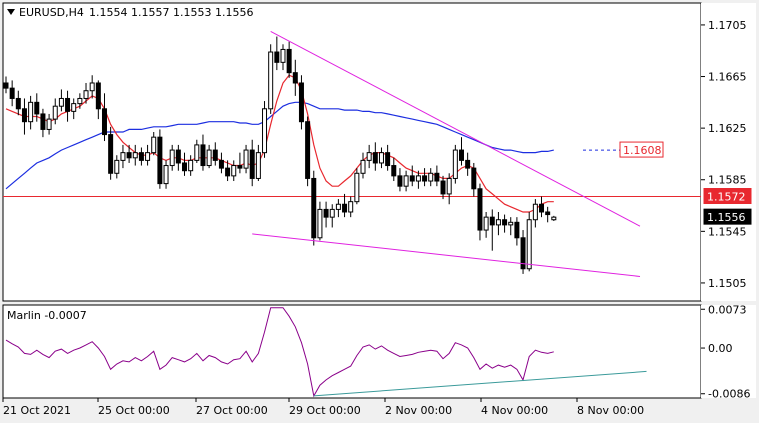 The height and width of the screenshot is (423, 759). What do you see at coordinates (134, 410) in the screenshot?
I see `time-tick-label: 25 Oct 00:00` at bounding box center [134, 410].